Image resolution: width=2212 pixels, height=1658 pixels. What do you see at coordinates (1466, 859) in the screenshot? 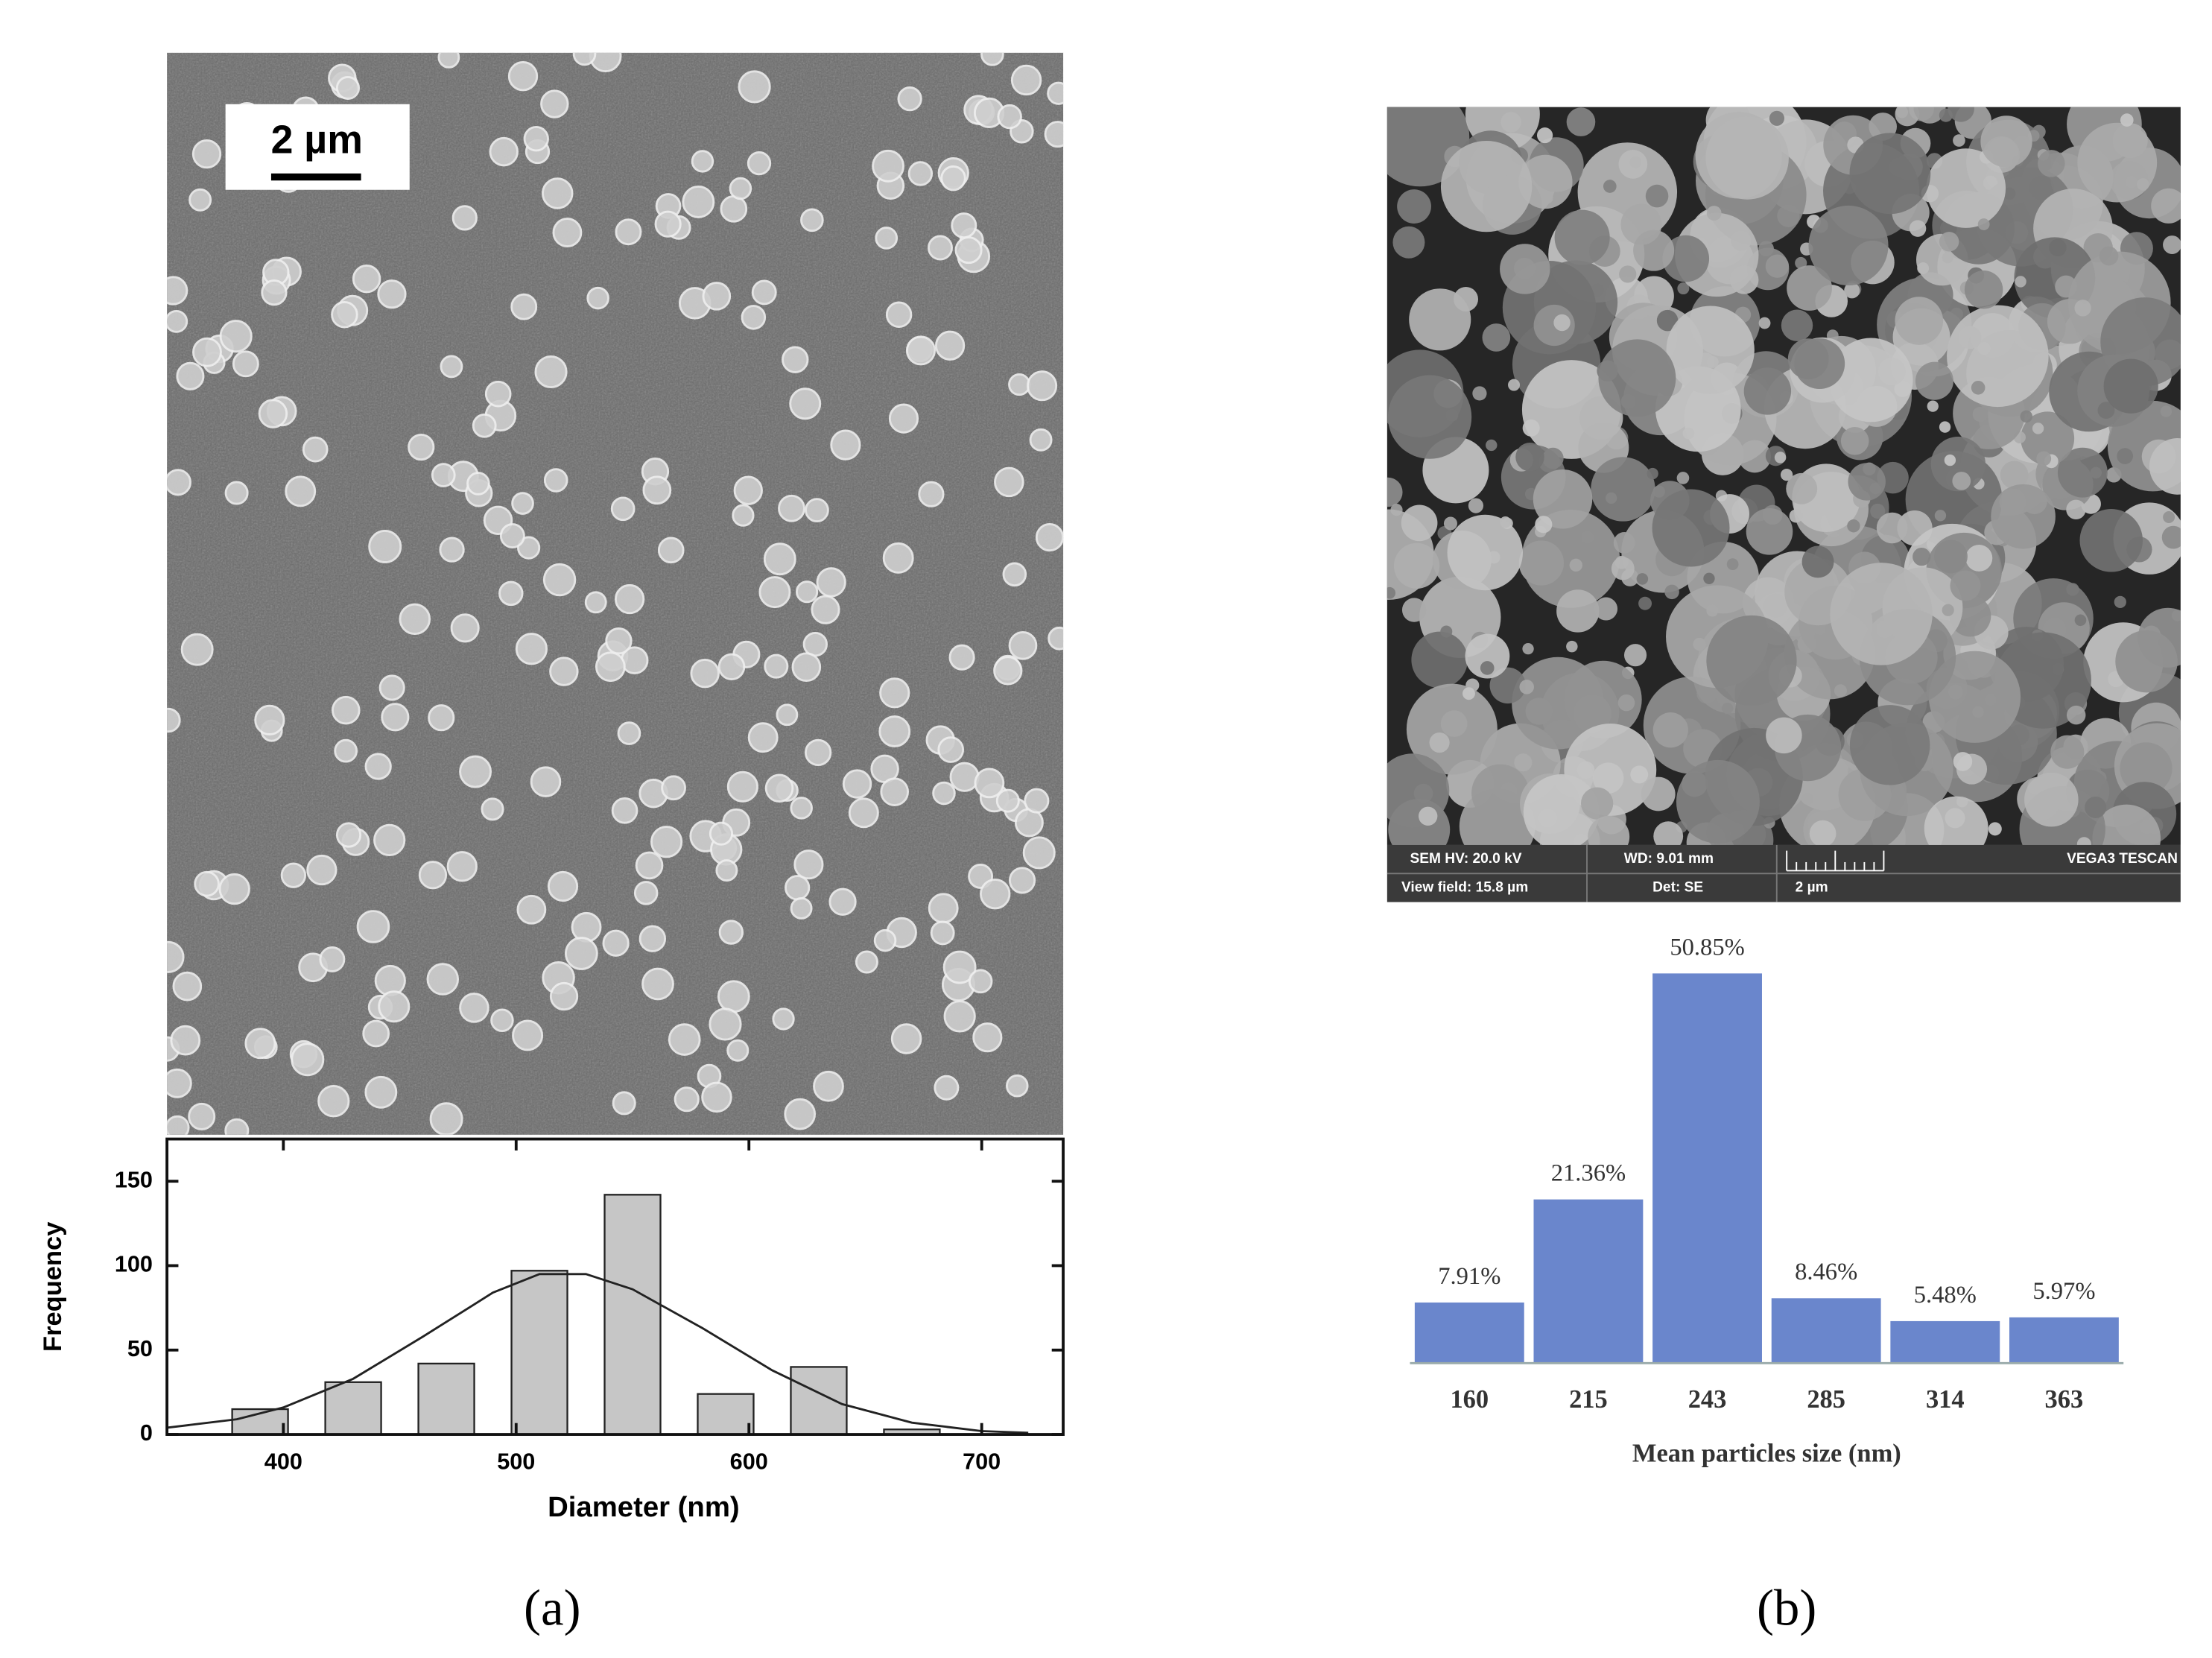
I see `info-text: SEM HV: 20.0 kV` at bounding box center [1466, 859].